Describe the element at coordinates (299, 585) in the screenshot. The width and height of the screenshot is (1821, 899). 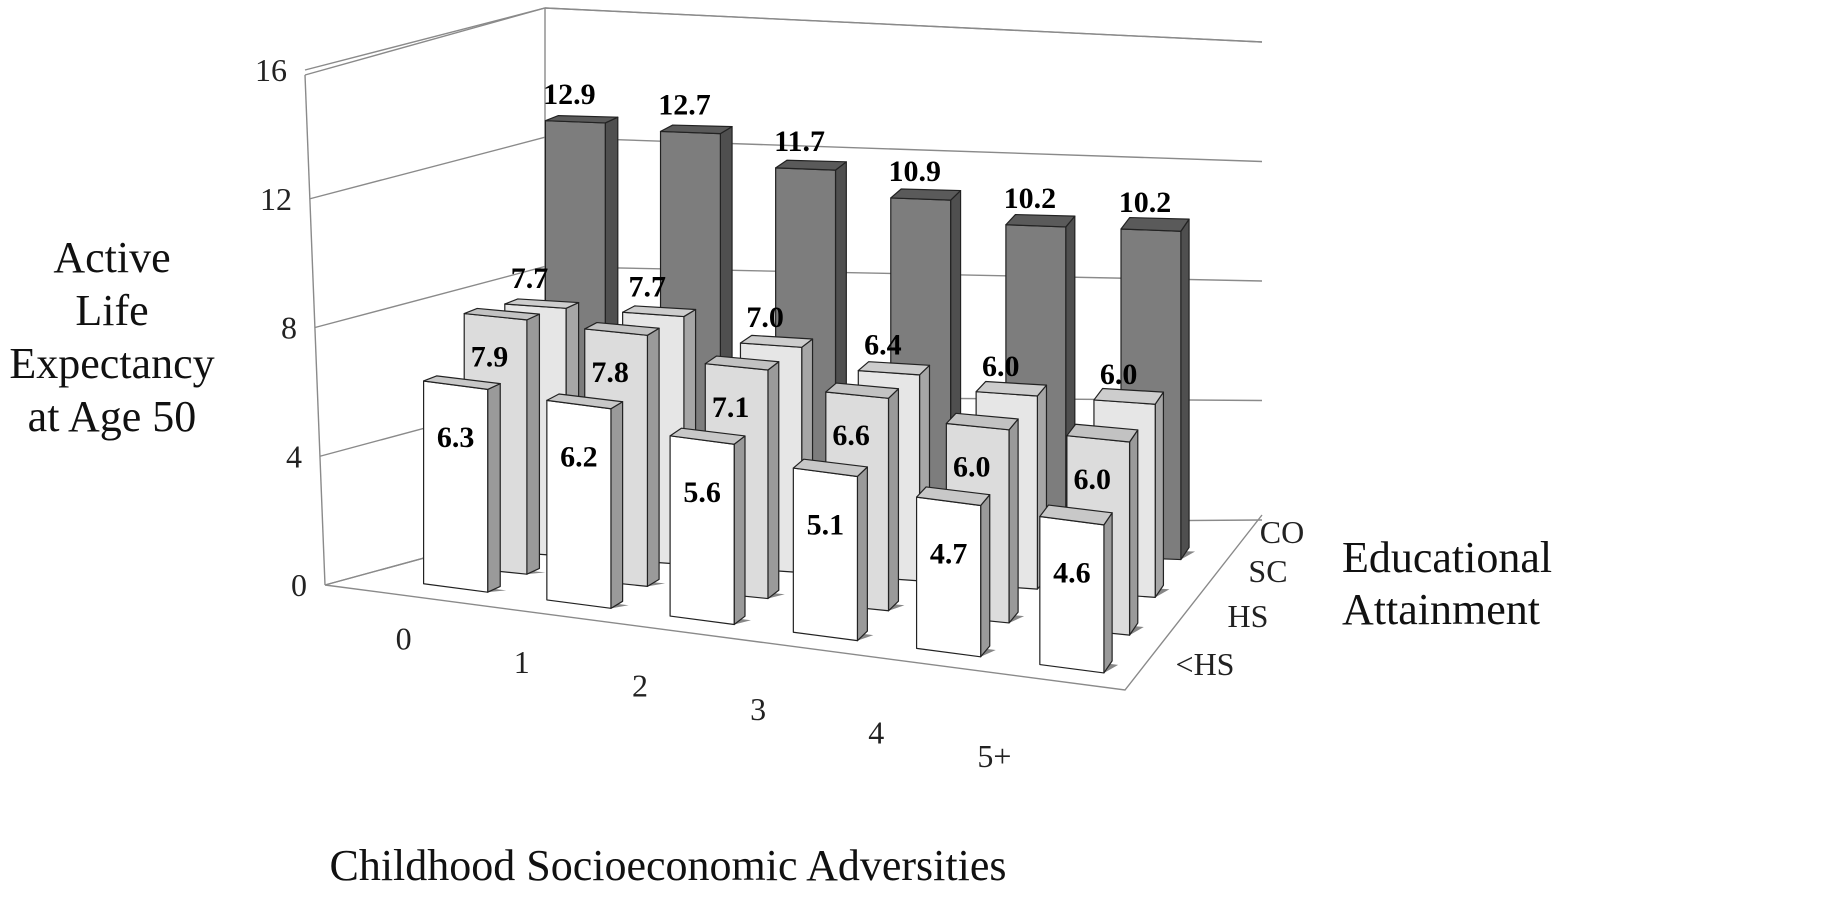
I see `y-tick-label: 0` at that location.